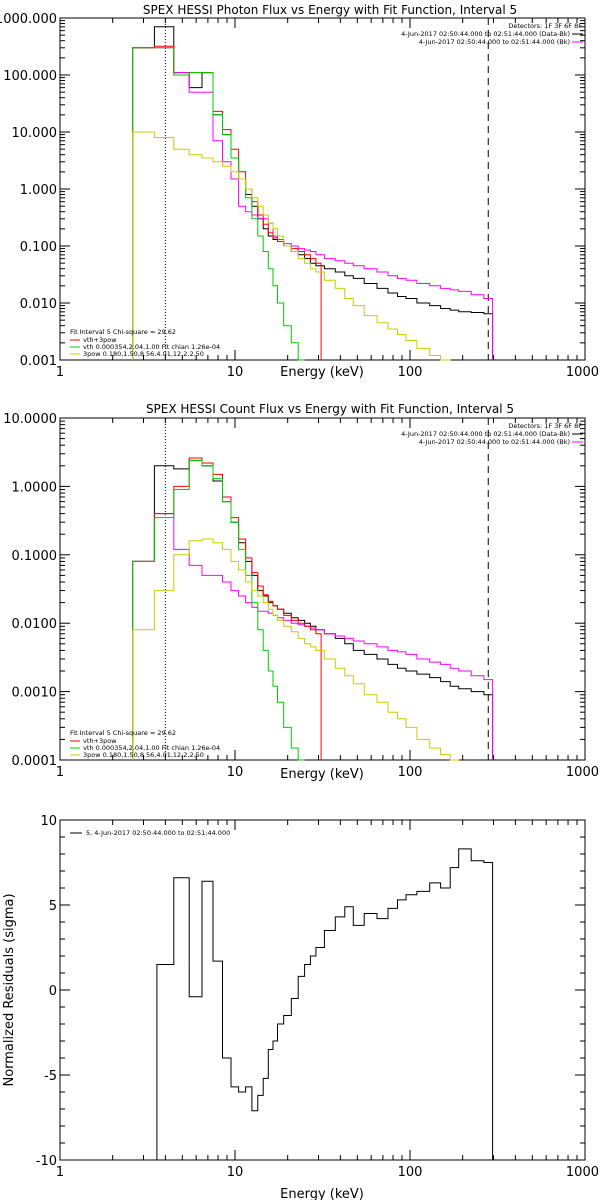 The image size is (600, 1200). Describe the element at coordinates (322, 774) in the screenshot. I see `panel2-xlabel: Energy (keV)` at that location.